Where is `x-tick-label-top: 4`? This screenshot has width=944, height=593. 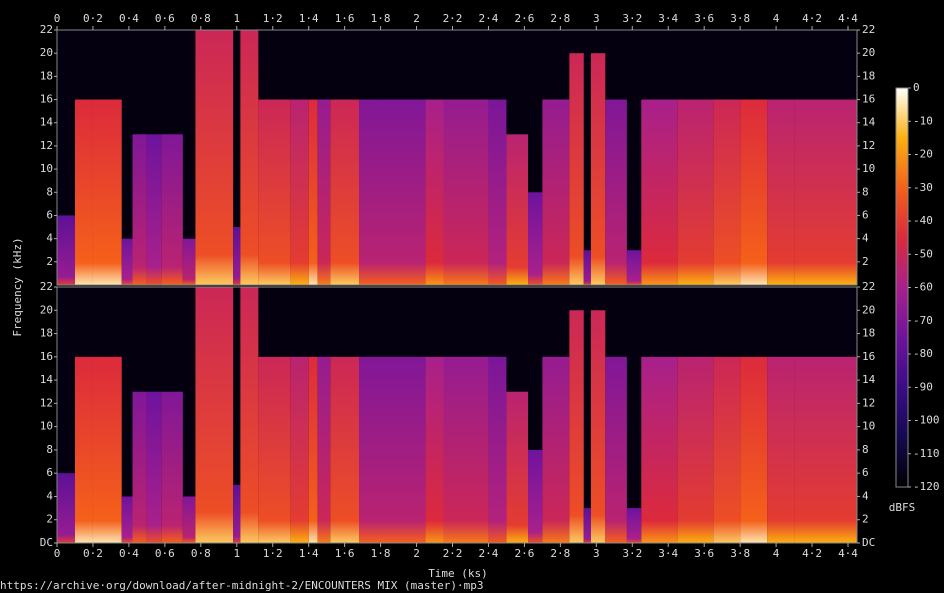
x-tick-label-top: 4 is located at coordinates (776, 18).